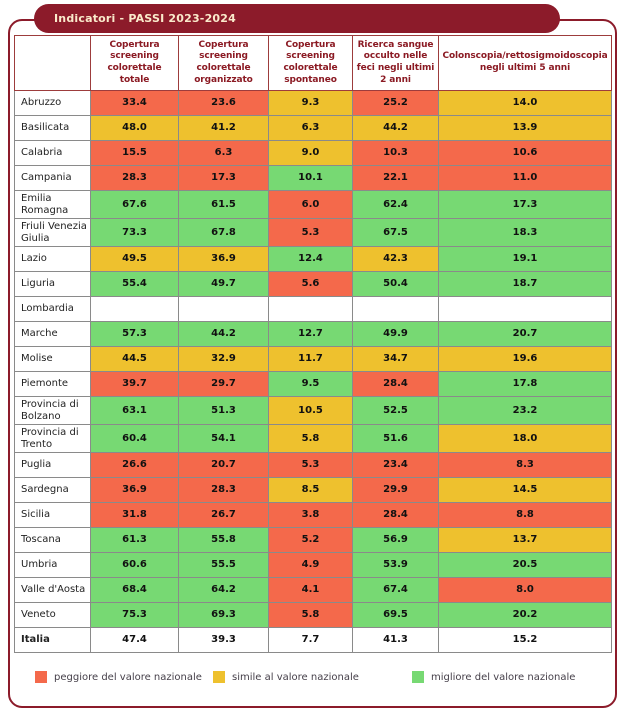  I want to click on region-cell: Friuli Venezia Giulia, so click(52, 232).